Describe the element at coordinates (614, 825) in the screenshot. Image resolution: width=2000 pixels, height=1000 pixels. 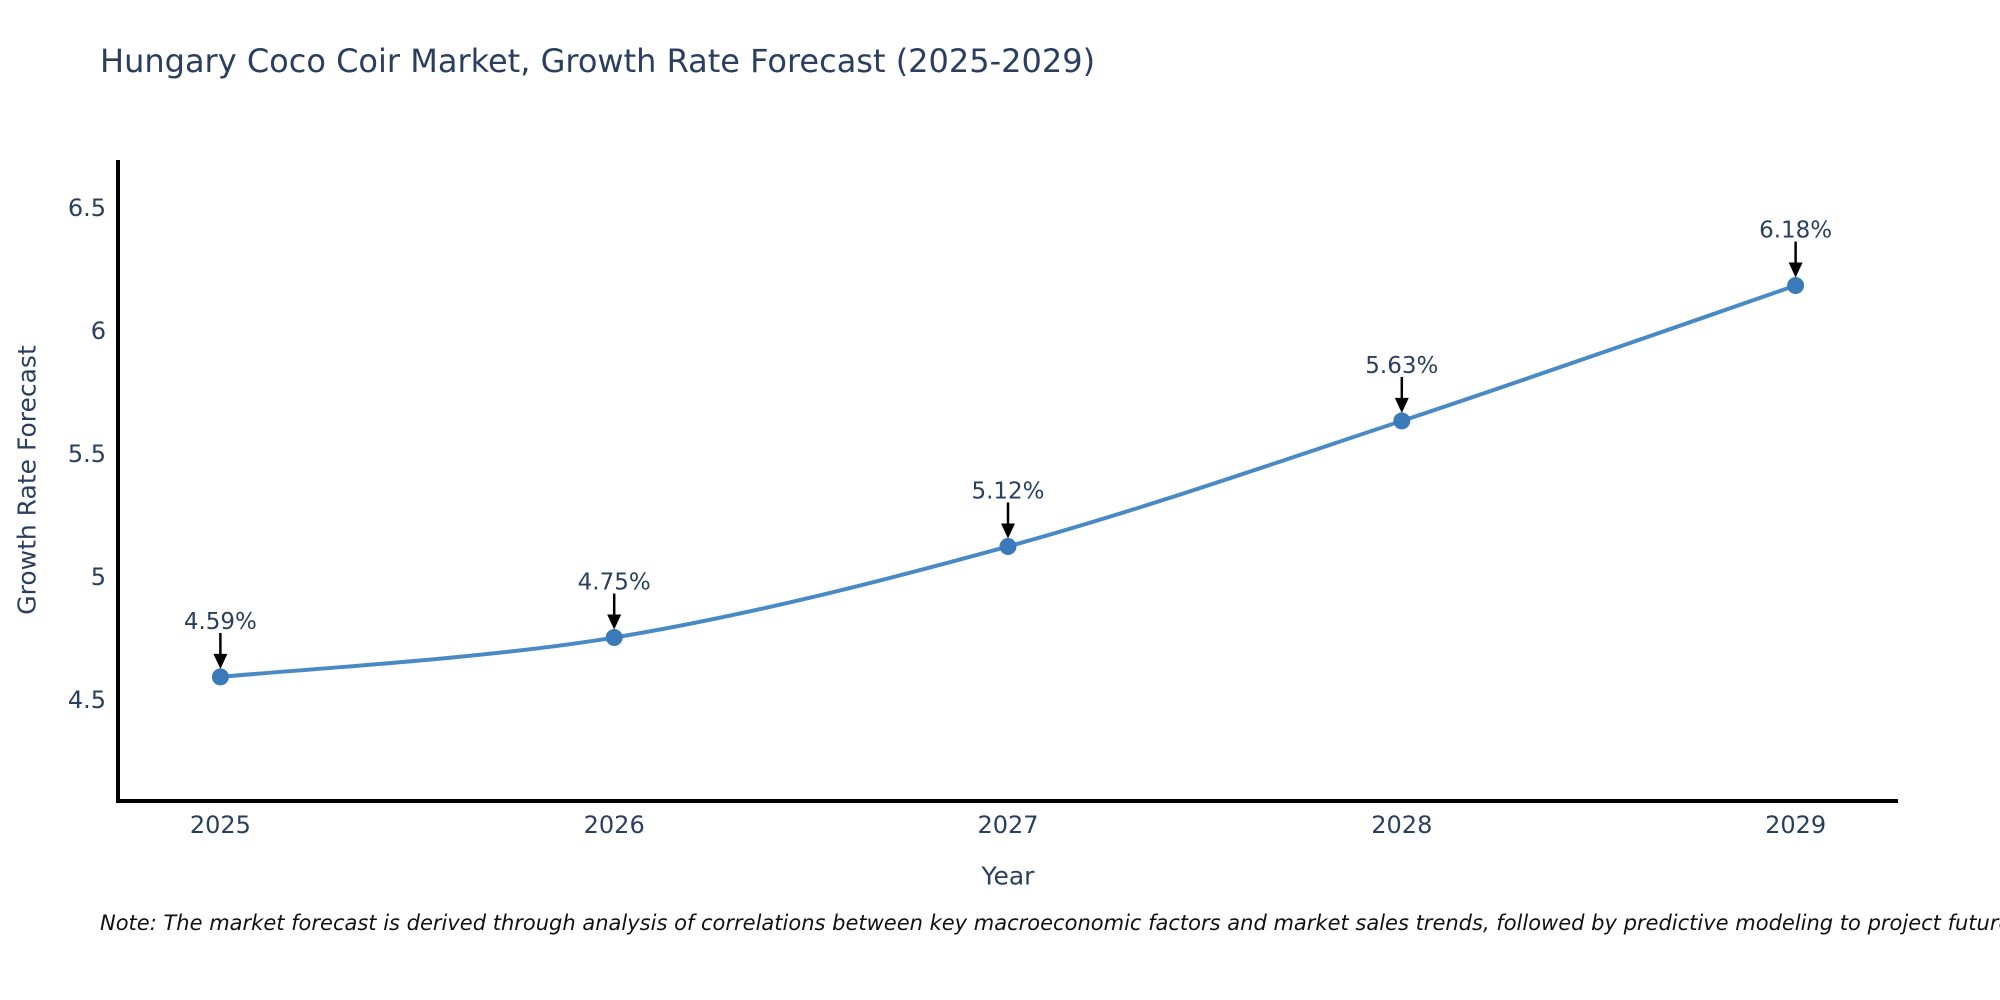
I see `x-tick-label: 2026` at that location.